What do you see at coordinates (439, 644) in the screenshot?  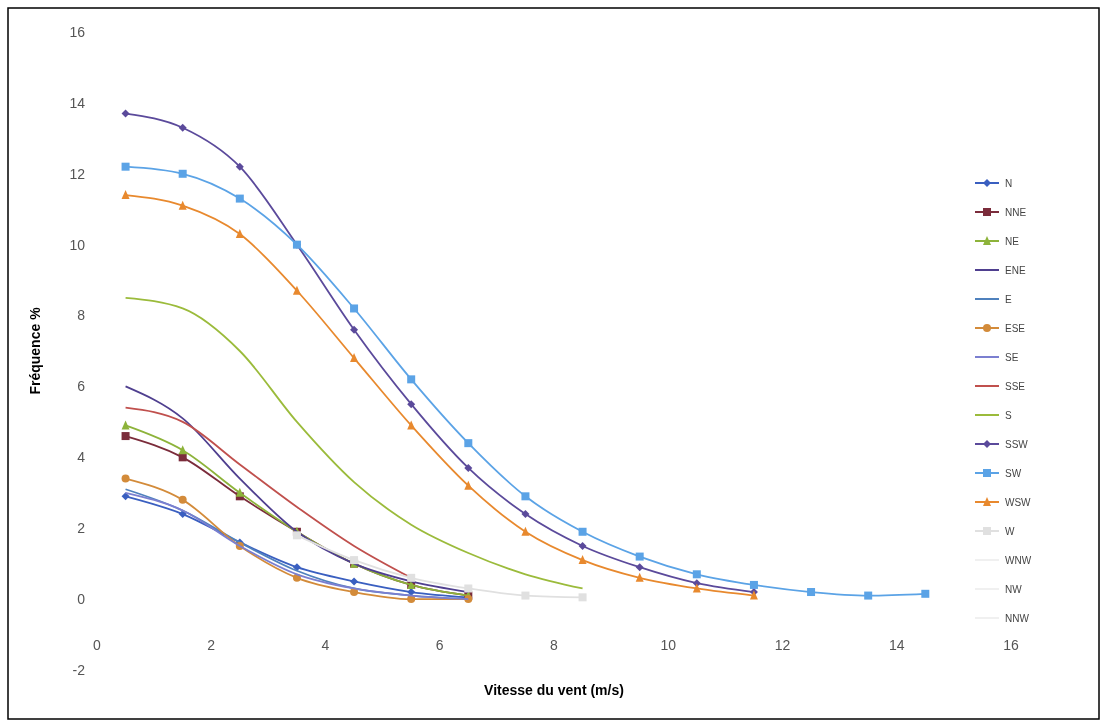 I see `x-tick-label: 6` at bounding box center [439, 644].